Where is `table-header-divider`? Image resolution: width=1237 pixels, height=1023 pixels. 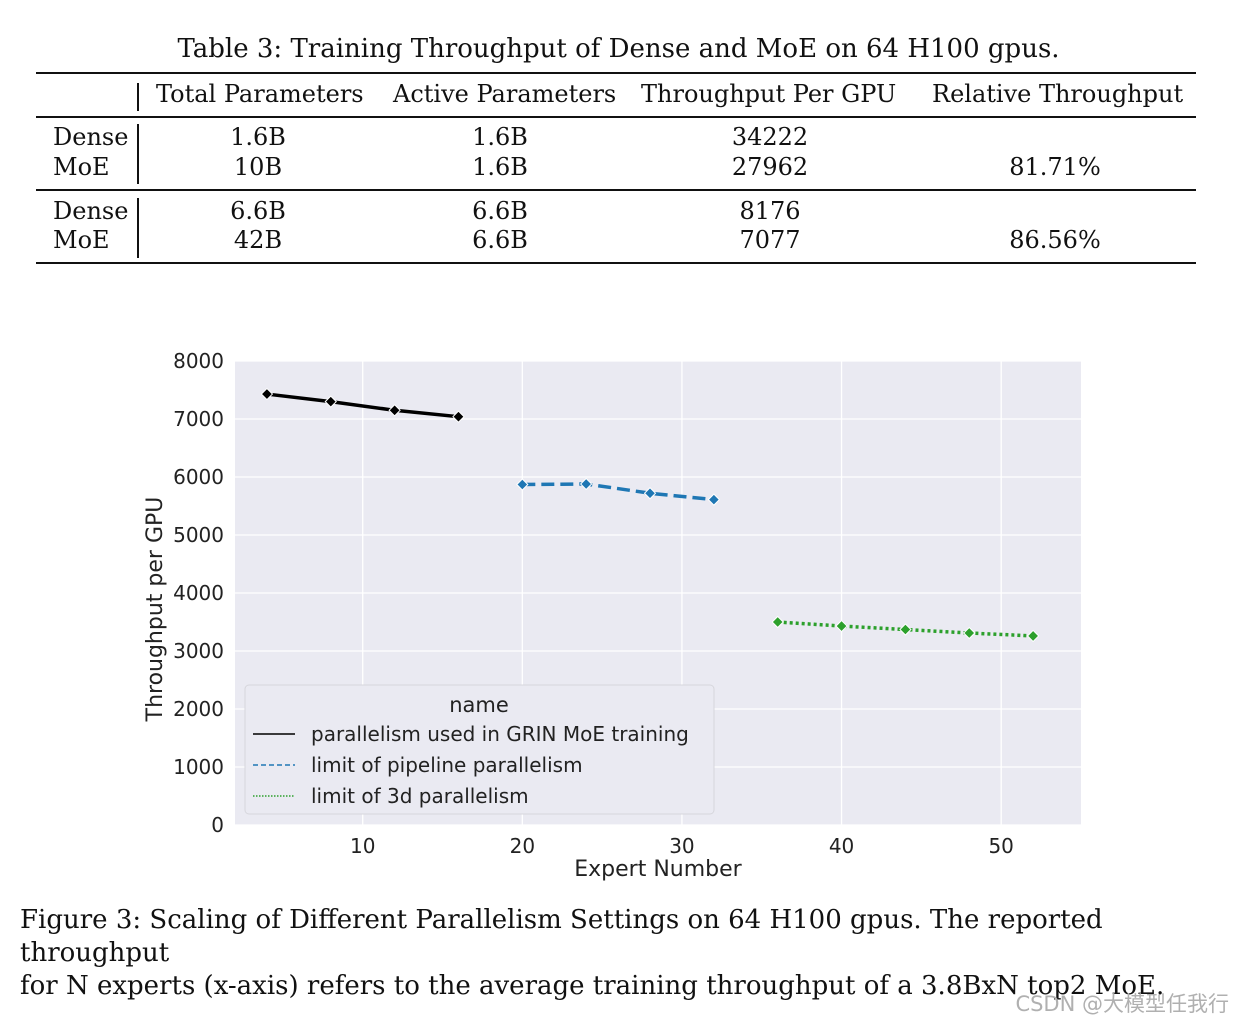
table-header-divider is located at coordinates (138, 97).